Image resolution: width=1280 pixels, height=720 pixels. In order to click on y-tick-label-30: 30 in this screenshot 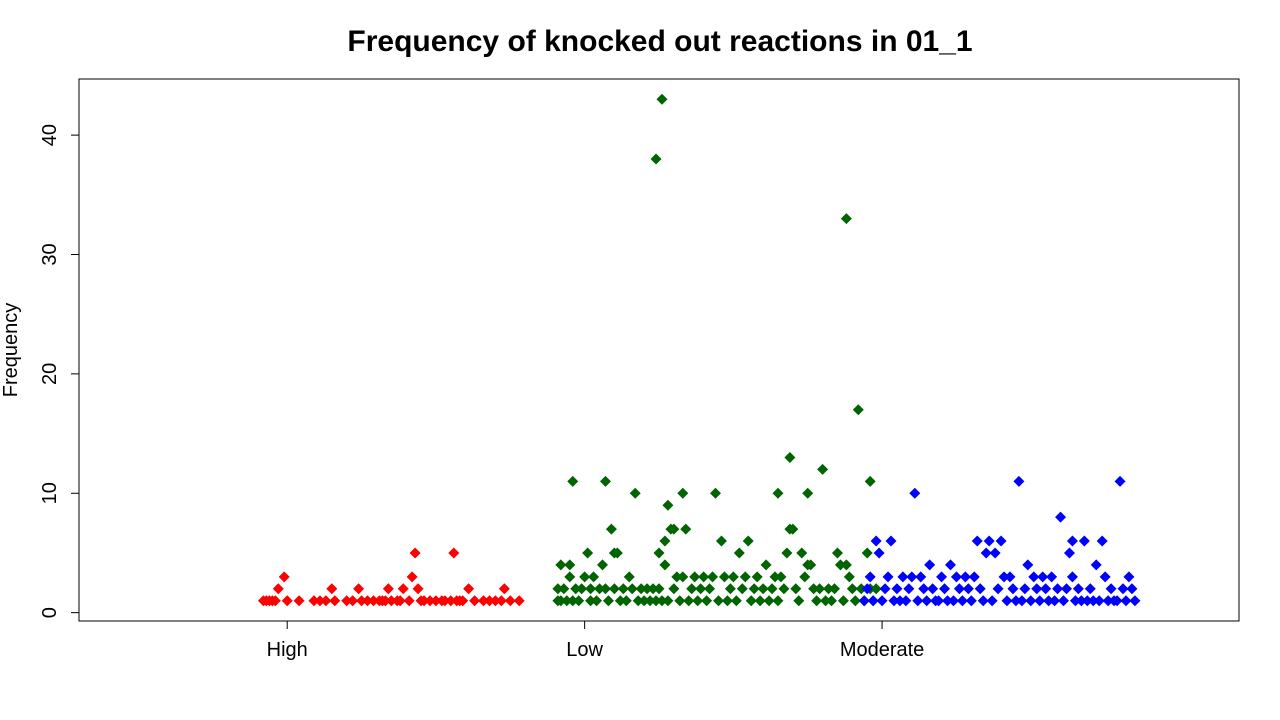, I will do `click(50, 254)`.